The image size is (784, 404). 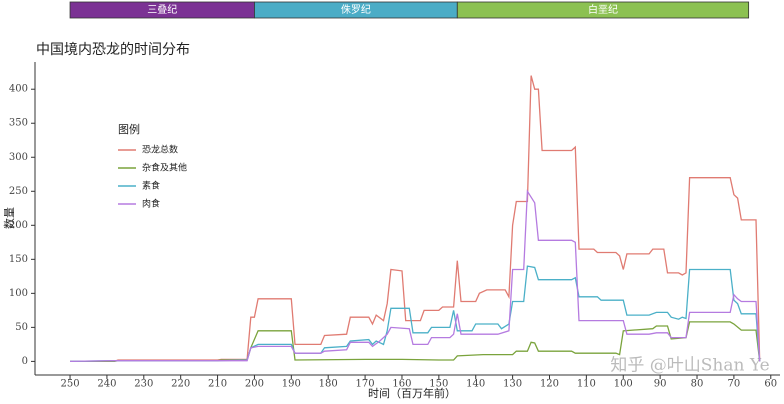 What do you see at coordinates (151, 186) in the screenshot?
I see `legend-label: 素食` at bounding box center [151, 186].